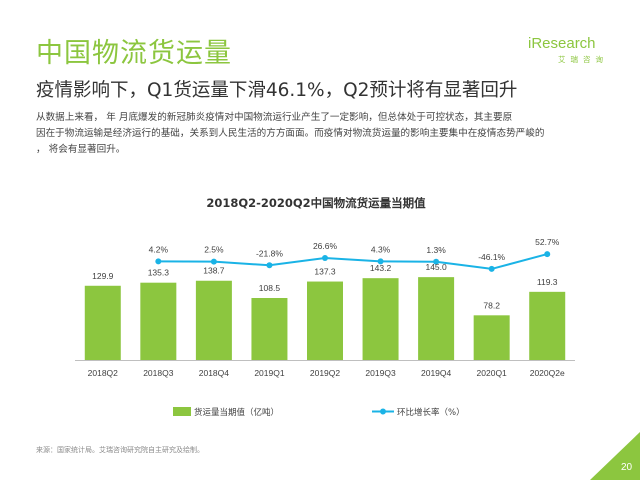  I want to click on bar-value-label: 129.9, so click(103, 276).